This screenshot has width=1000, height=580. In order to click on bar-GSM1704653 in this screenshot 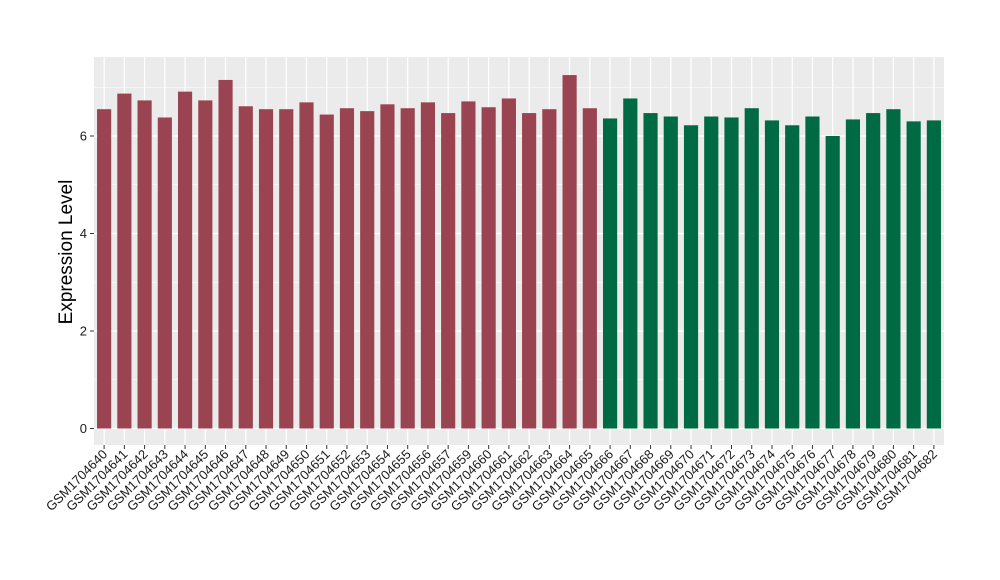, I will do `click(367, 270)`.